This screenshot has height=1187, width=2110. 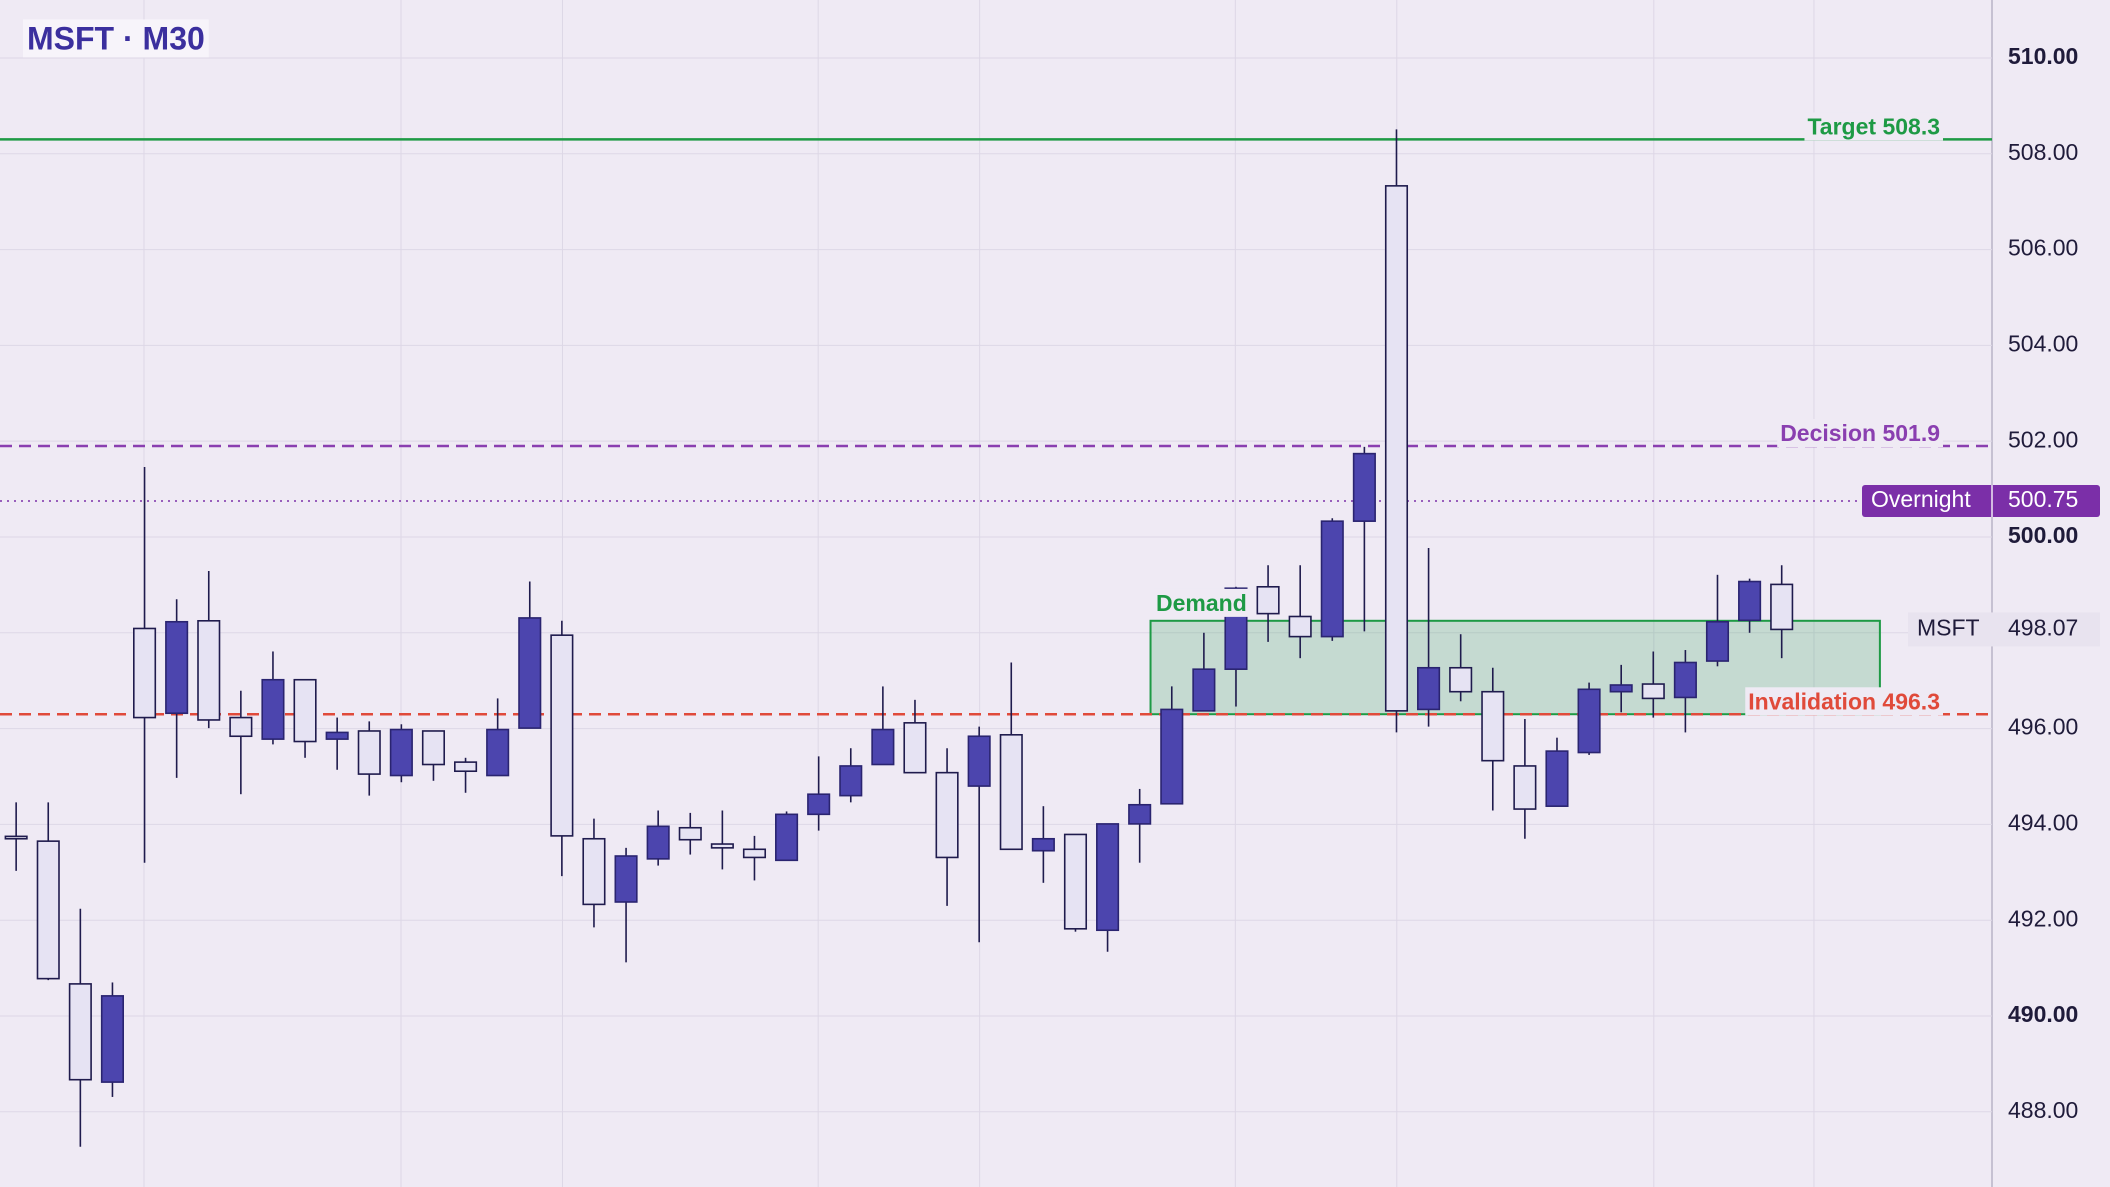 I want to click on level-label: Target 508.3, so click(x=1873, y=126).